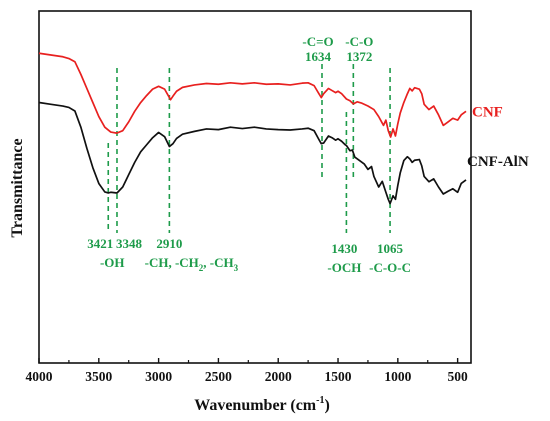  What do you see at coordinates (112, 262) in the screenshot?
I see `annotation-label-oh: -OH` at bounding box center [112, 262].